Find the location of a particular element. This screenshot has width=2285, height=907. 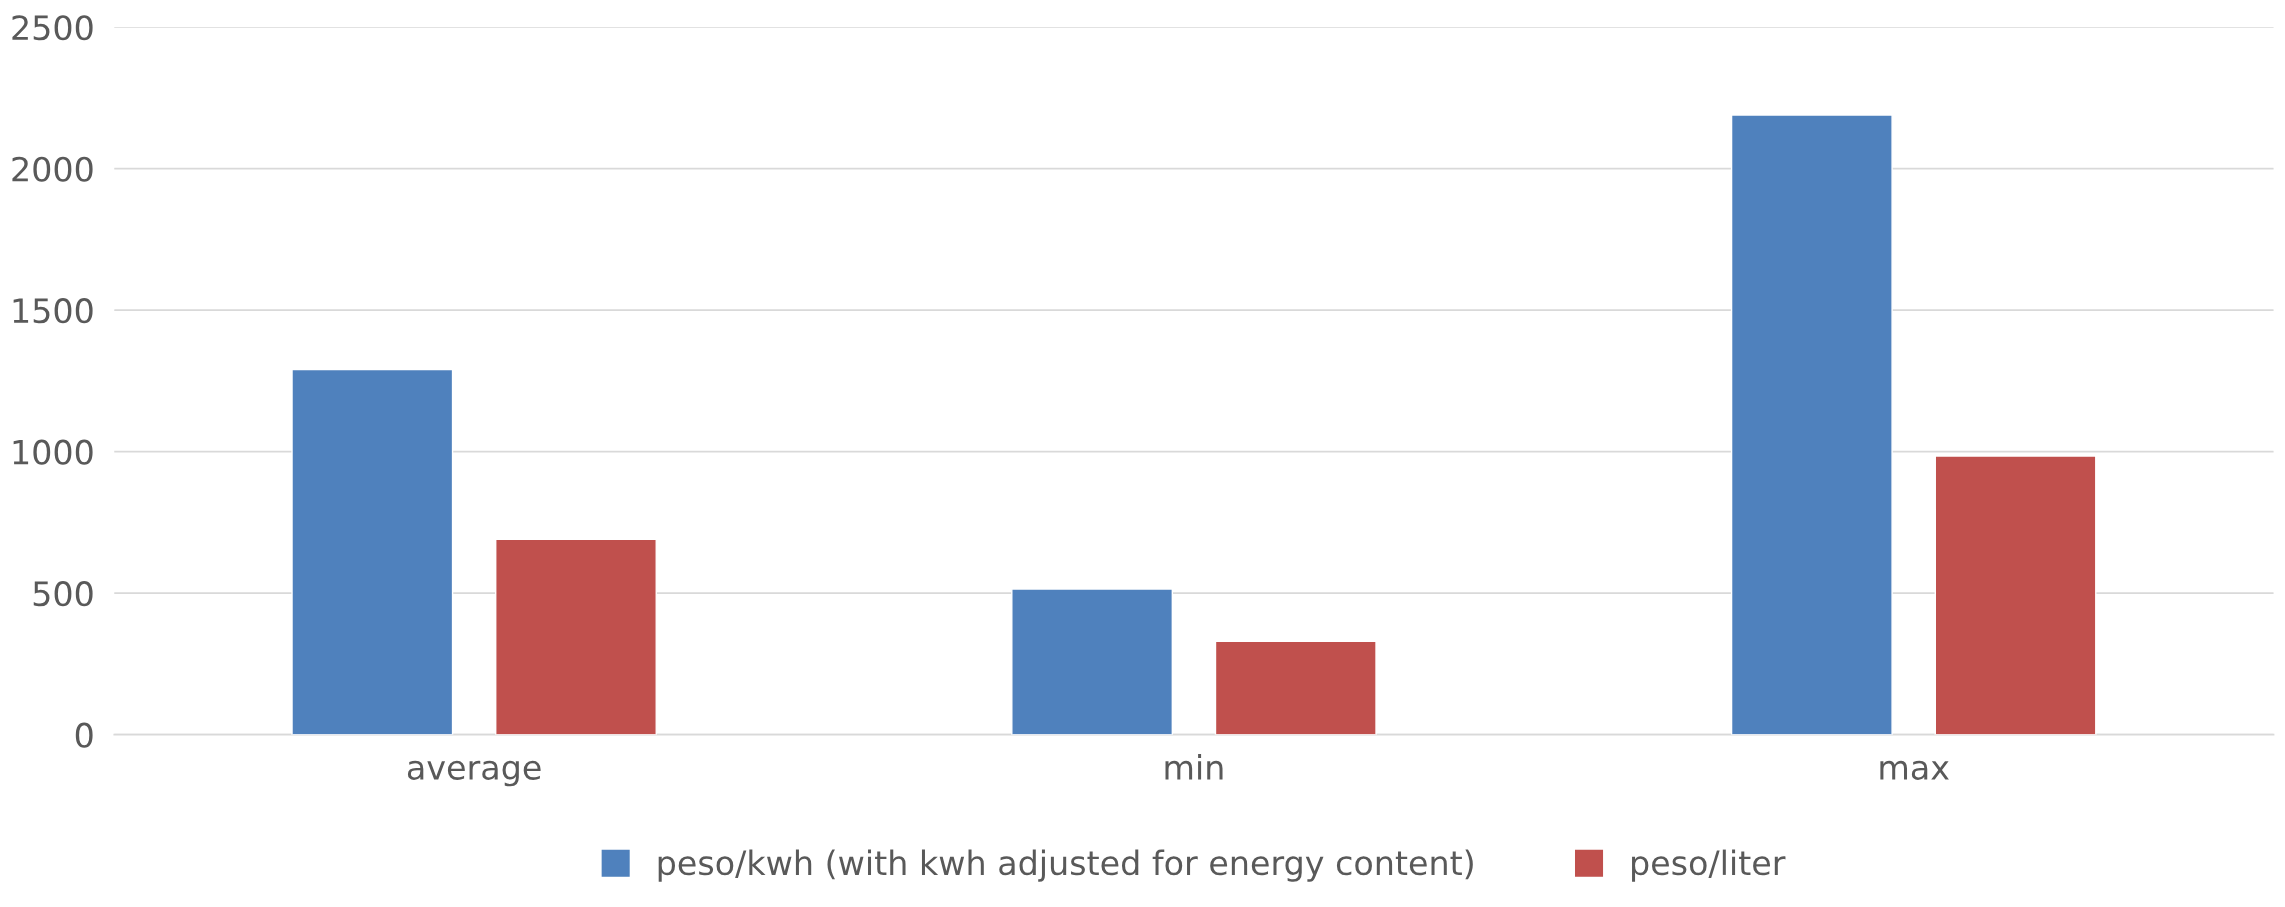

y-tick-label: 2000 is located at coordinates (52, 169).